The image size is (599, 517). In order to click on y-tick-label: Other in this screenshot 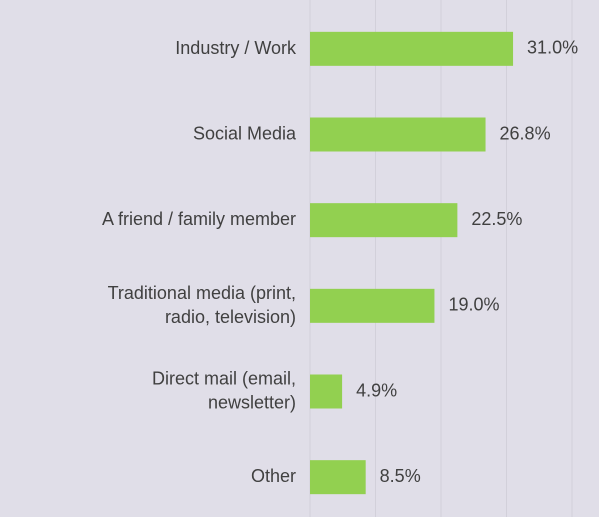, I will do `click(273, 476)`.